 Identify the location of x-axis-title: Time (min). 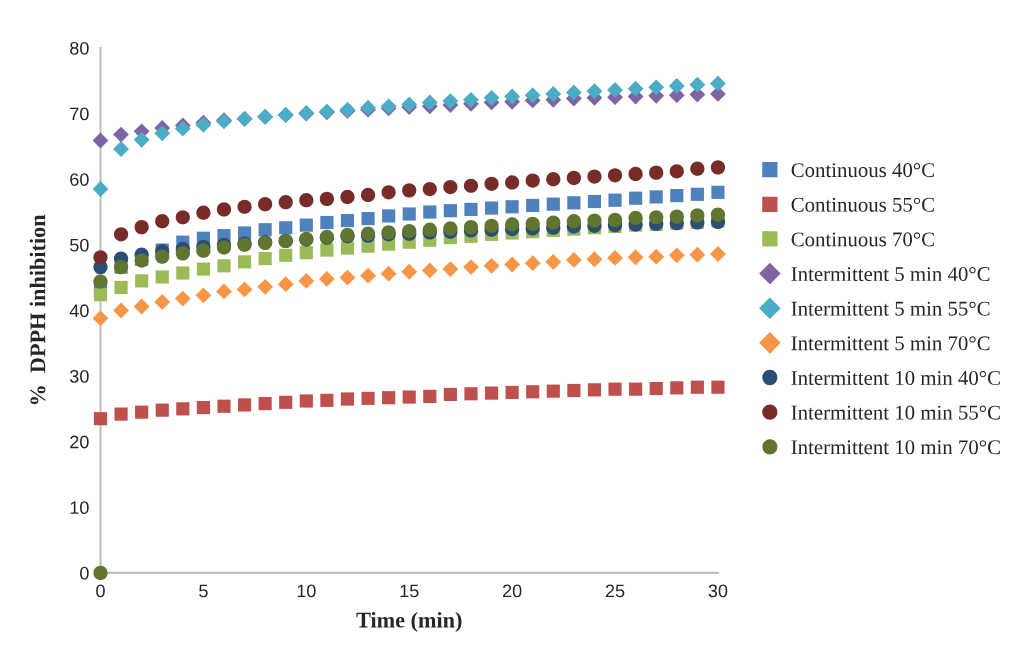
(409, 622).